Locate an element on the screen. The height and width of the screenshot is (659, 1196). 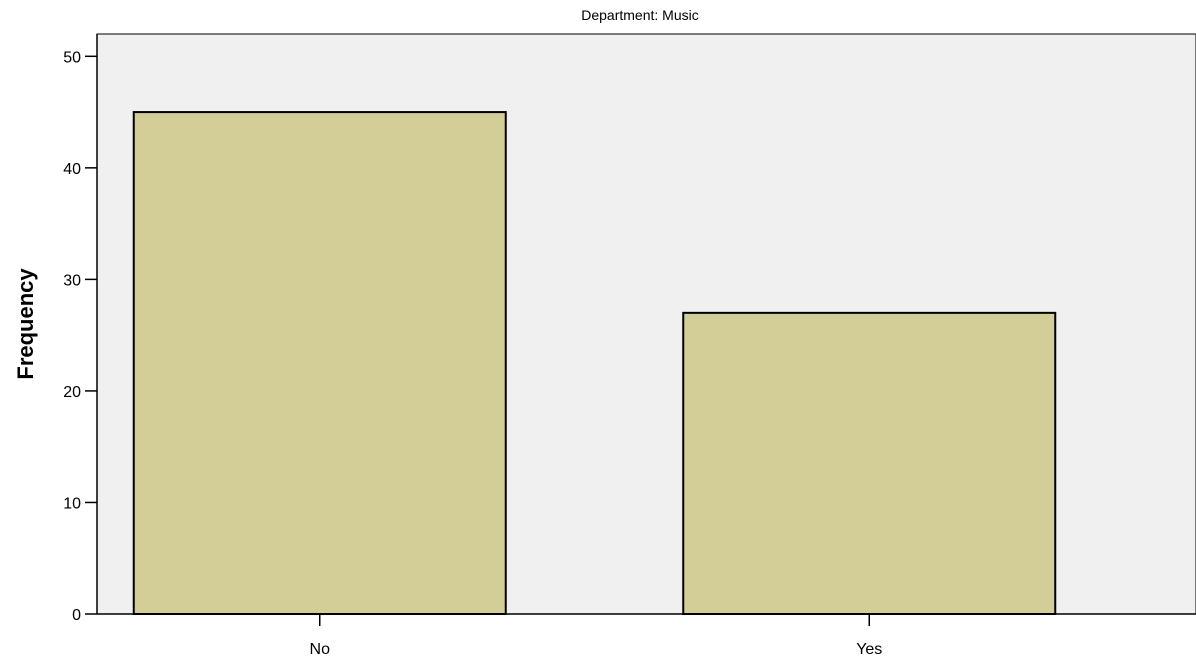
y-tick-label: 50 is located at coordinates (72, 57).